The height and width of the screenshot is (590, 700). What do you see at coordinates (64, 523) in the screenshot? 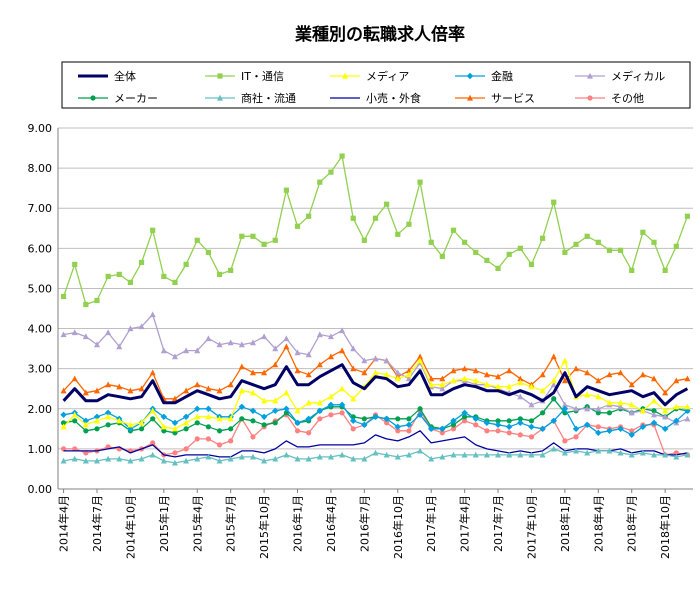
I see `x-tick-label: 2014年4月` at bounding box center [64, 523].